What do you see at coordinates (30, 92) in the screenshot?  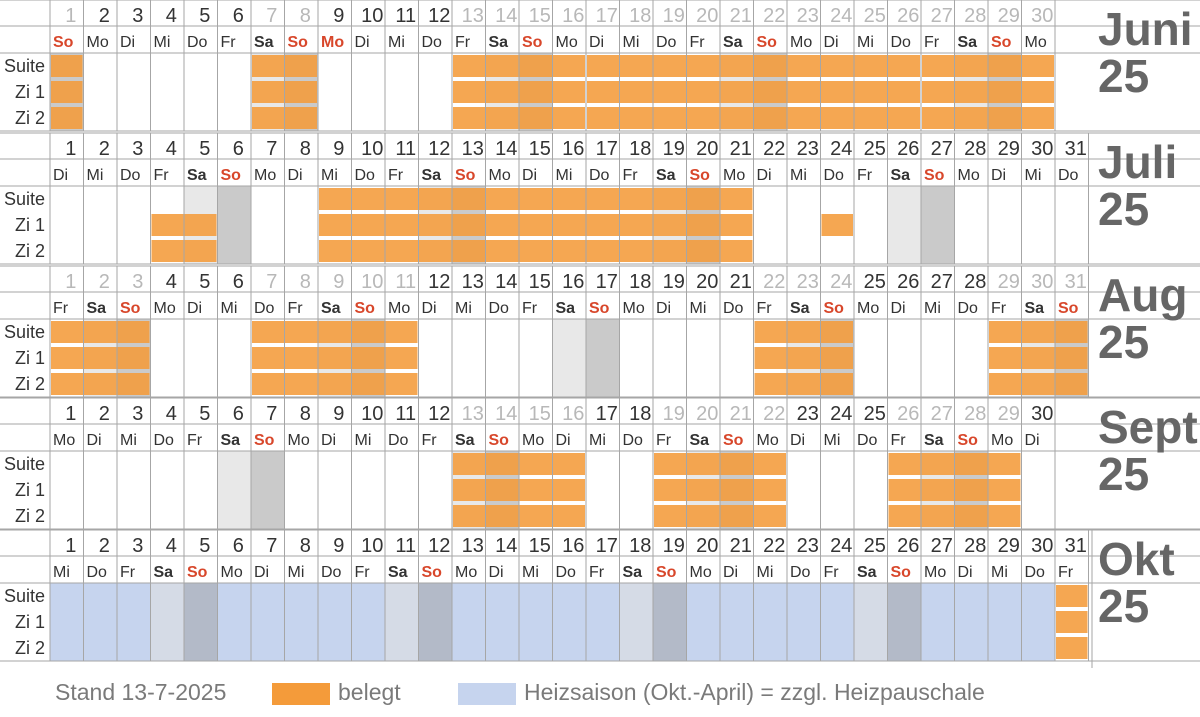 I see `room-label: Zi 1` at bounding box center [30, 92].